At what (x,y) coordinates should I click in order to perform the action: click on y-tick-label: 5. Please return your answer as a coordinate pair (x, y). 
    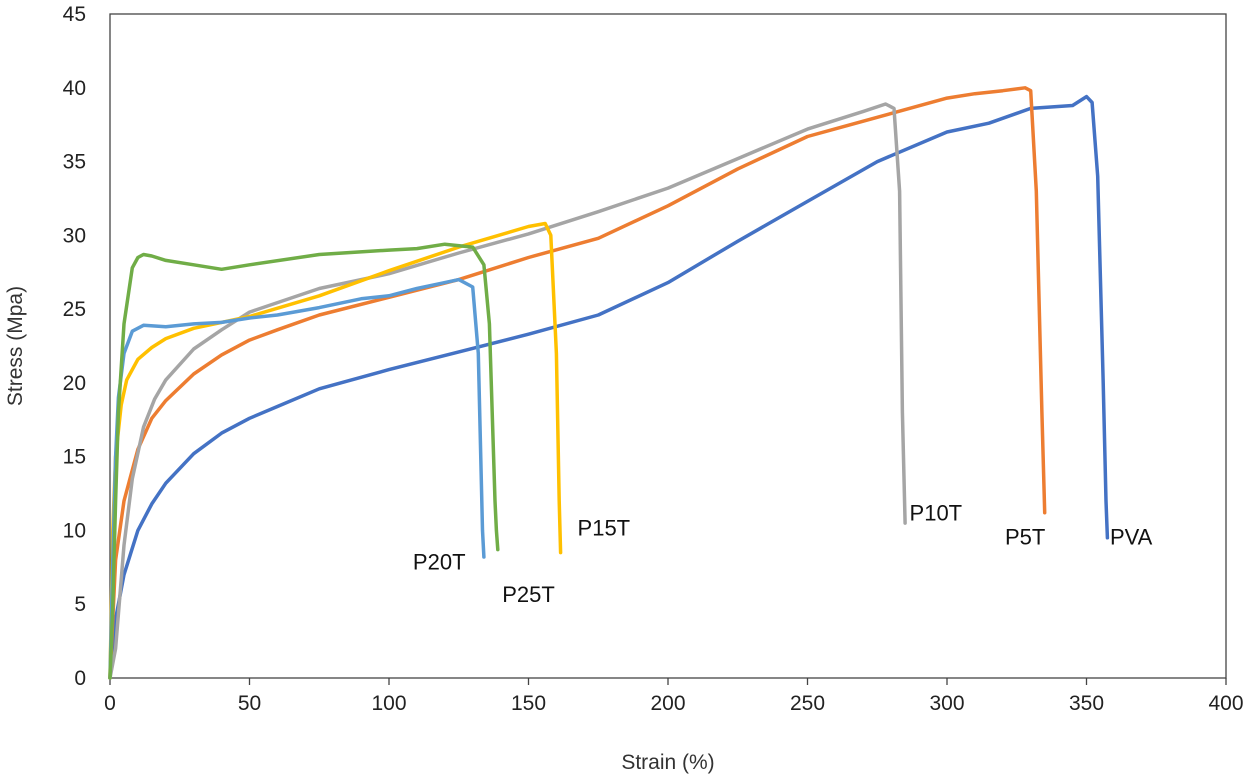
    Looking at the image, I should click on (80, 604).